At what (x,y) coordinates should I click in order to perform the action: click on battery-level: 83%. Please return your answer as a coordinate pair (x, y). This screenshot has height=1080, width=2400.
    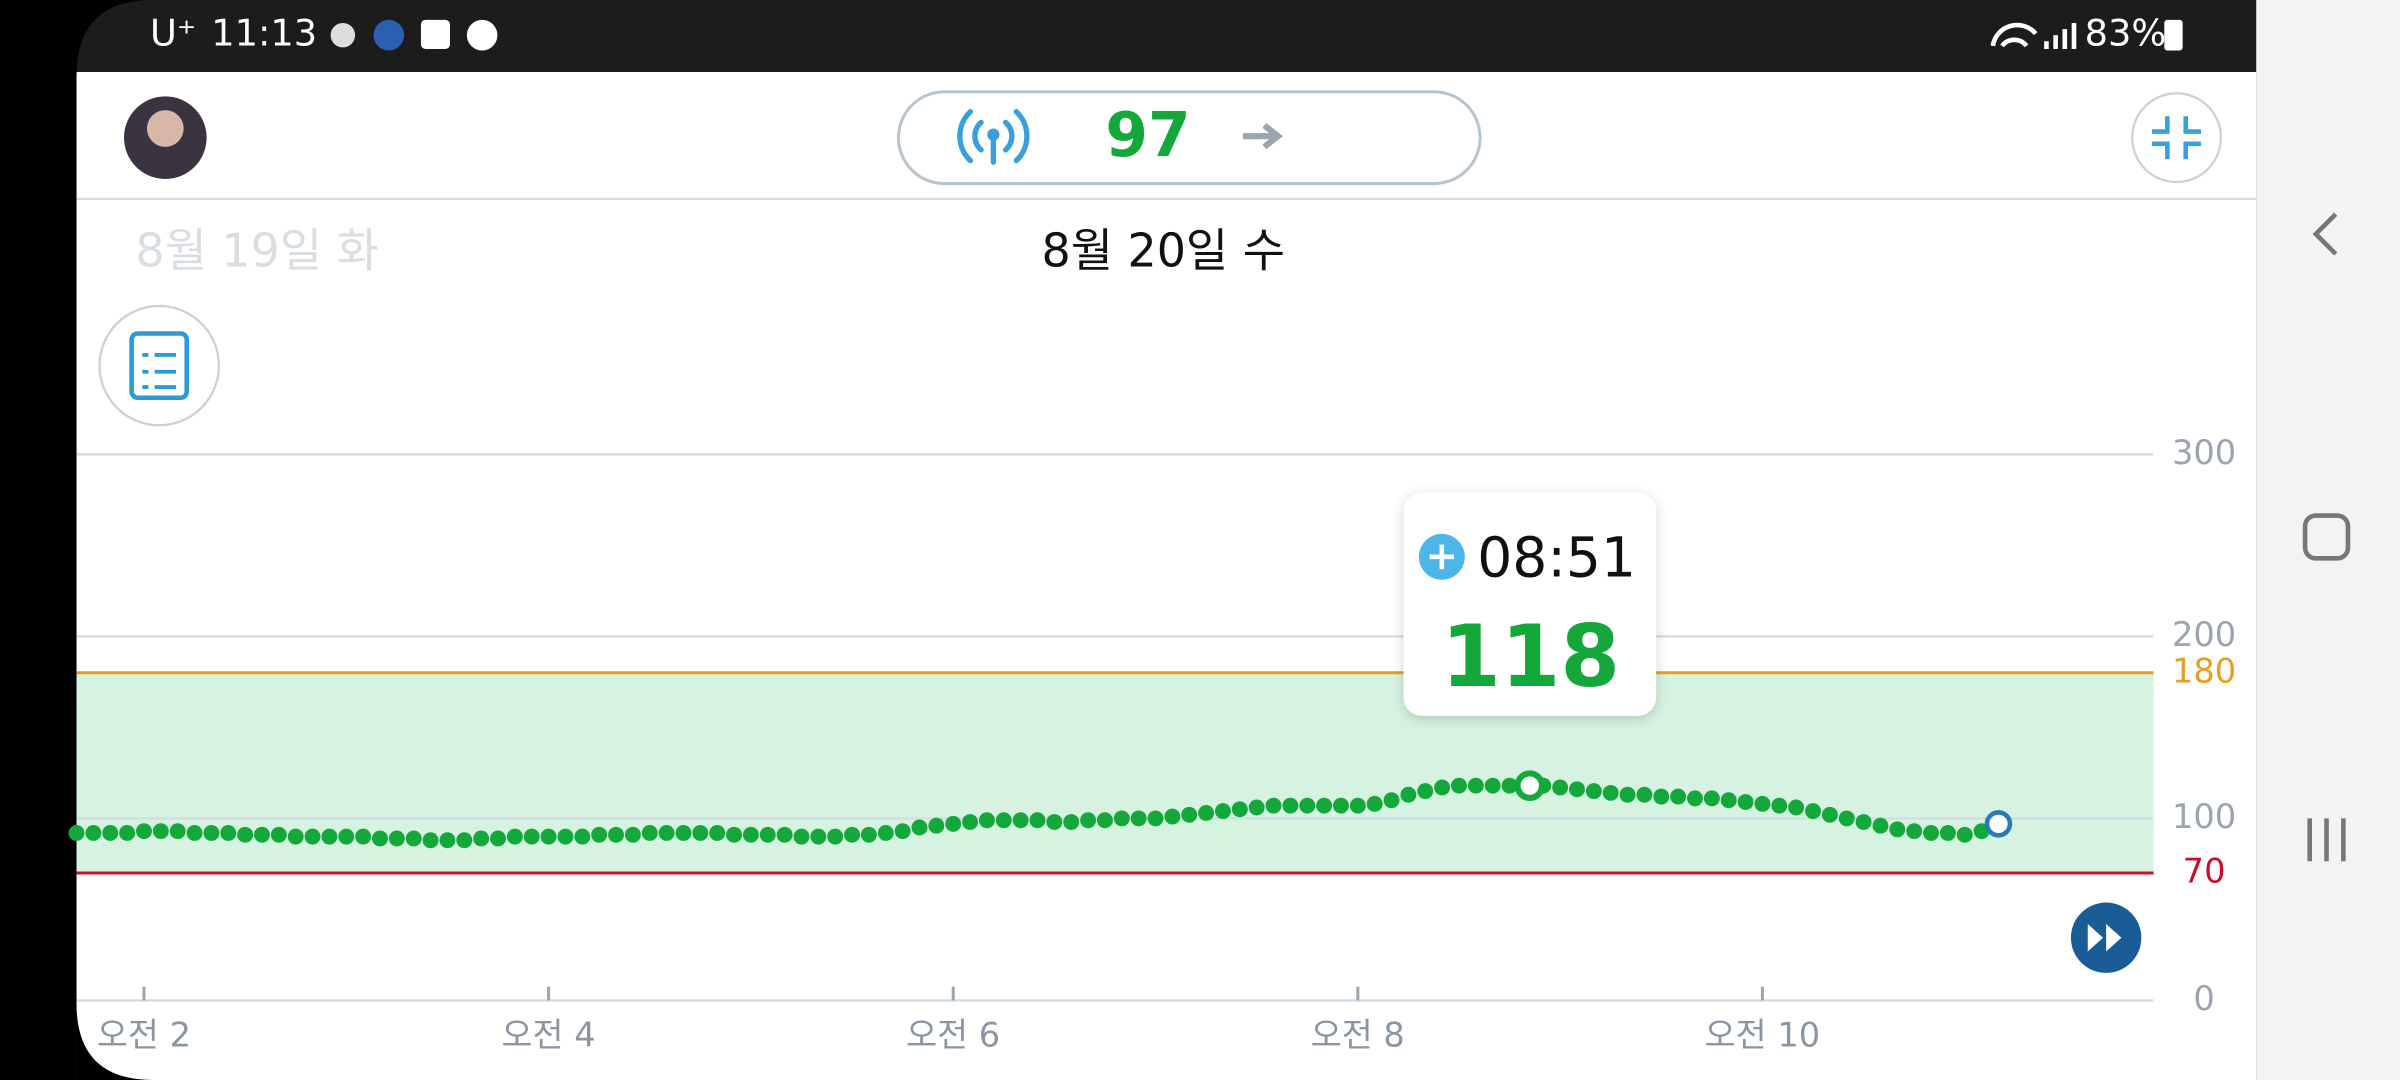
    Looking at the image, I should click on (2126, 33).